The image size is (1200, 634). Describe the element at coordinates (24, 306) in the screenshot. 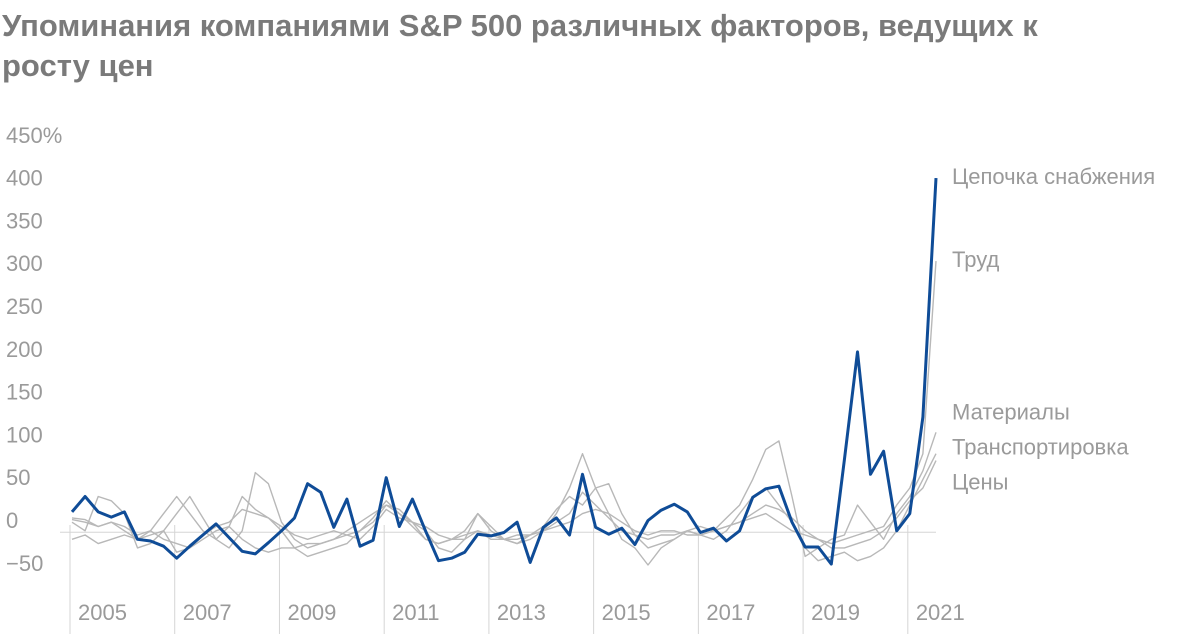

I see `y-tick-label: 250` at that location.